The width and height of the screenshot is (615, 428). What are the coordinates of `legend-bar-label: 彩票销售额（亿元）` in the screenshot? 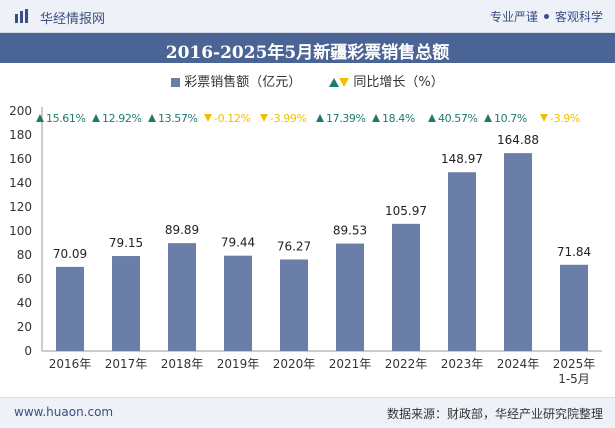 It's located at (243, 82).